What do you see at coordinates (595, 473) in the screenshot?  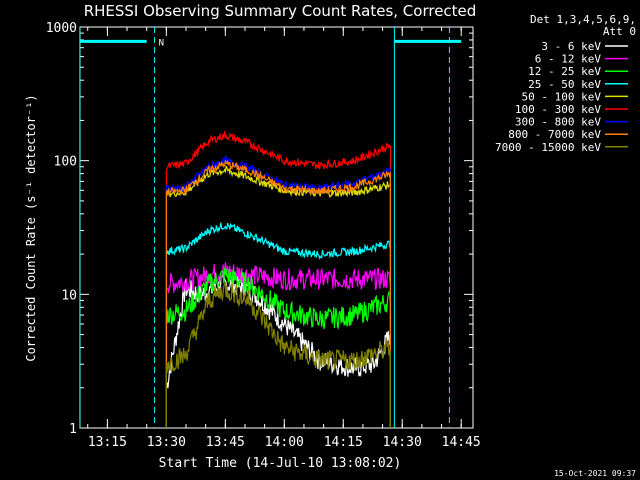 I see `footer-timestamp: 15-Oct-2021 09:37` at bounding box center [595, 473].